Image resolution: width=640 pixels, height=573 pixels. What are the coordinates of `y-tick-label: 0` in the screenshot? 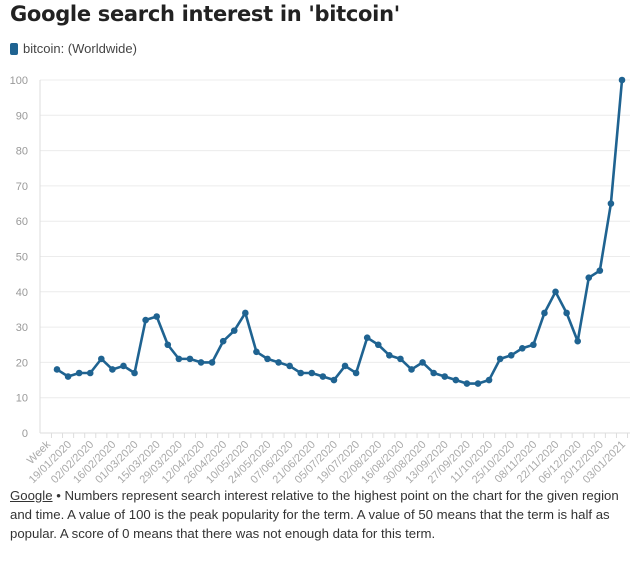 It's located at (25, 434).